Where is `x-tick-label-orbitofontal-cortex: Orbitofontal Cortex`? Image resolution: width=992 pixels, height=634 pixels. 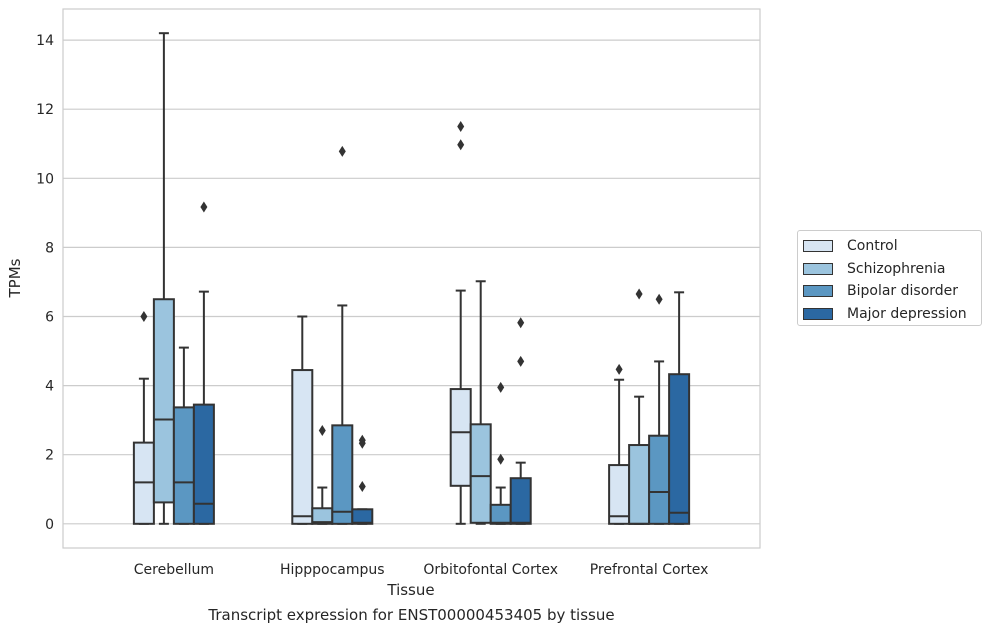
x-tick-label-orbitofontal-cortex: Orbitofontal Cortex is located at coordinates (490, 570).